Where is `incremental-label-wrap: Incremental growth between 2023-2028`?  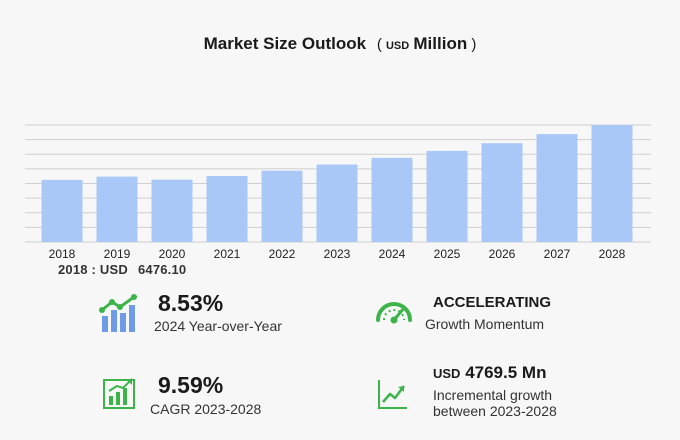
incremental-label-wrap: Incremental growth between 2023-2028 is located at coordinates (495, 403).